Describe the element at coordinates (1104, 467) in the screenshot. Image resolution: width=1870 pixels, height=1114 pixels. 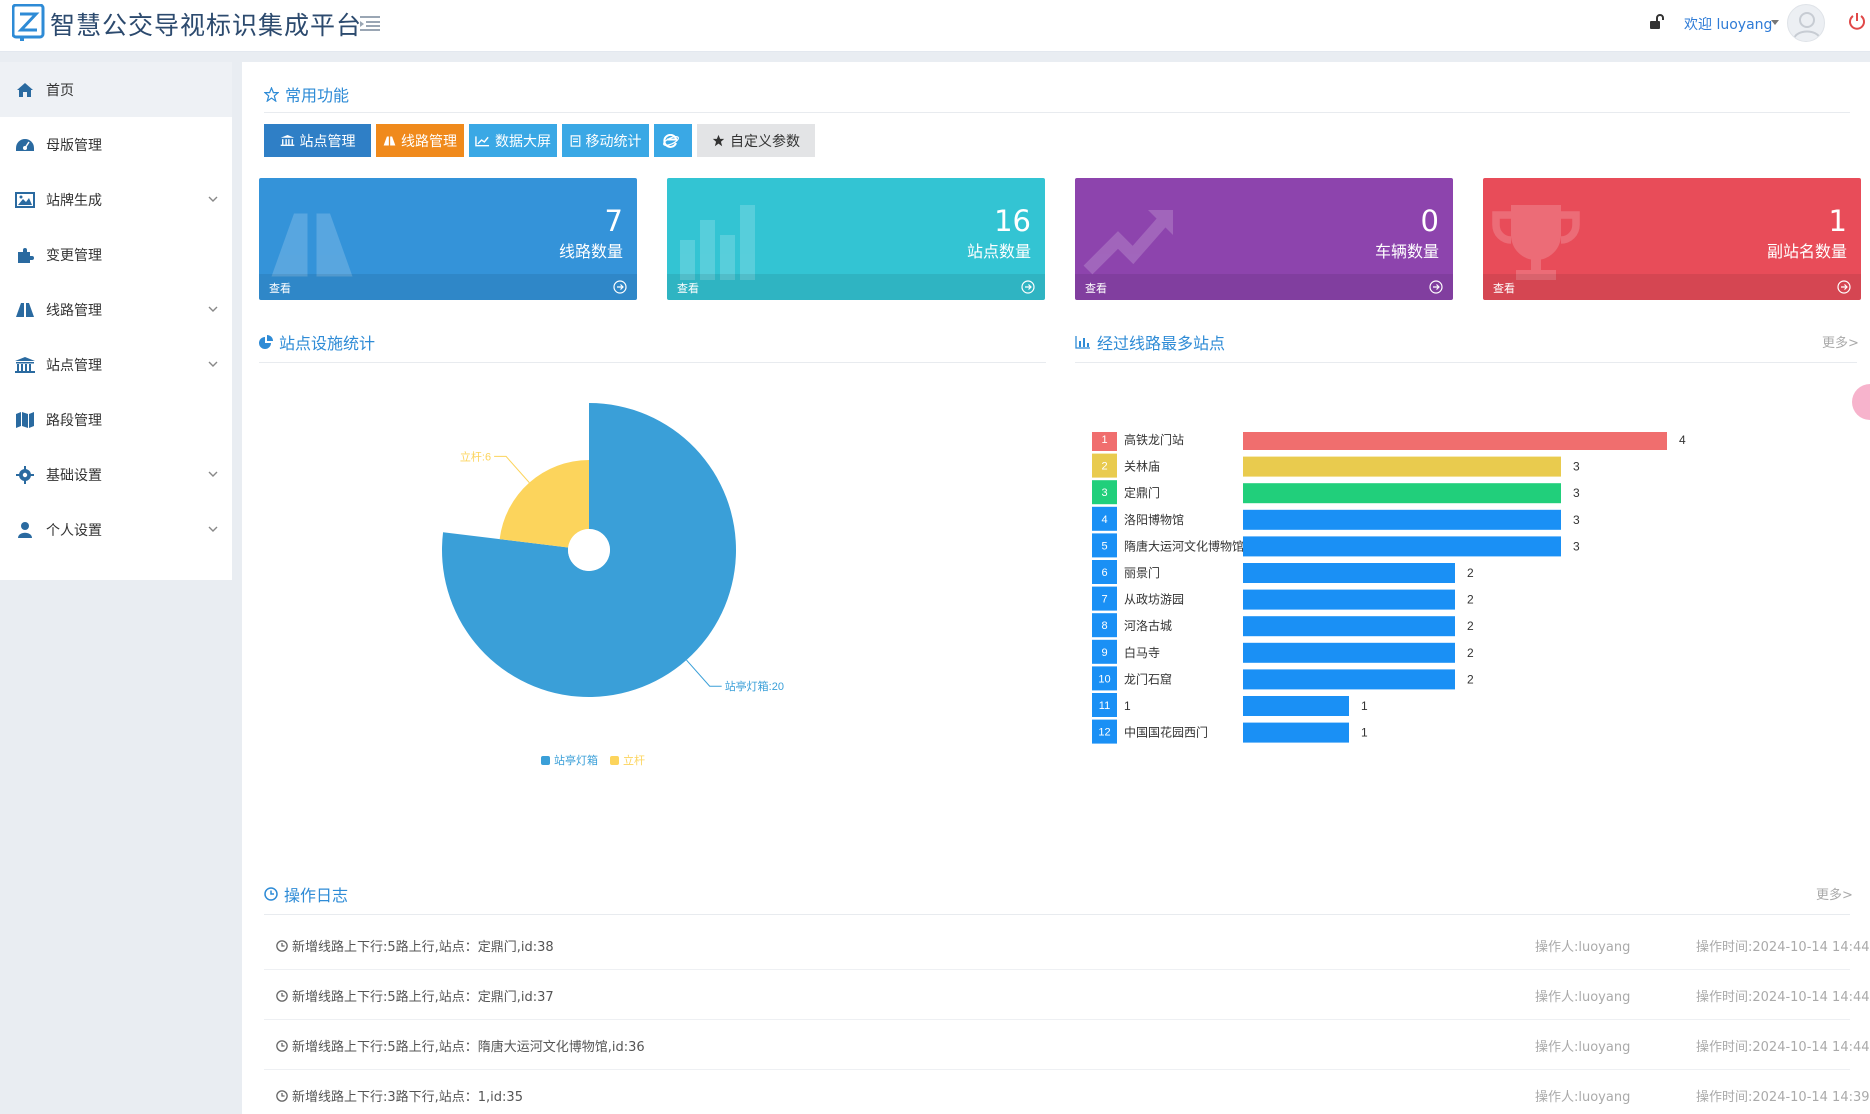
I see `rank-number: 2` at that location.